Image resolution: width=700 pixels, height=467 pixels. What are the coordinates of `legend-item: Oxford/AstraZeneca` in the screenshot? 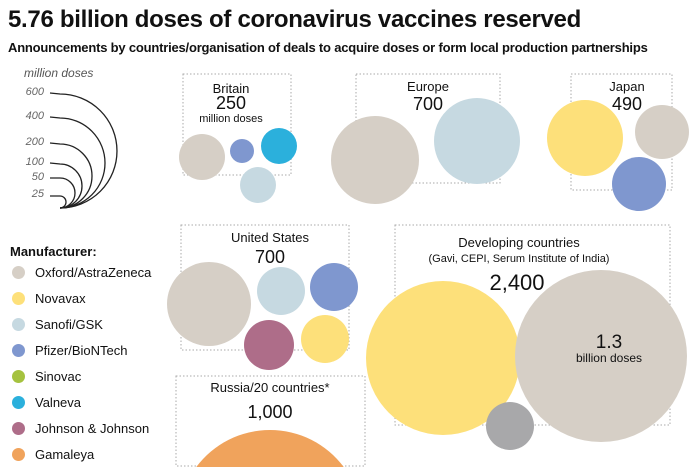 It's located at (81, 272).